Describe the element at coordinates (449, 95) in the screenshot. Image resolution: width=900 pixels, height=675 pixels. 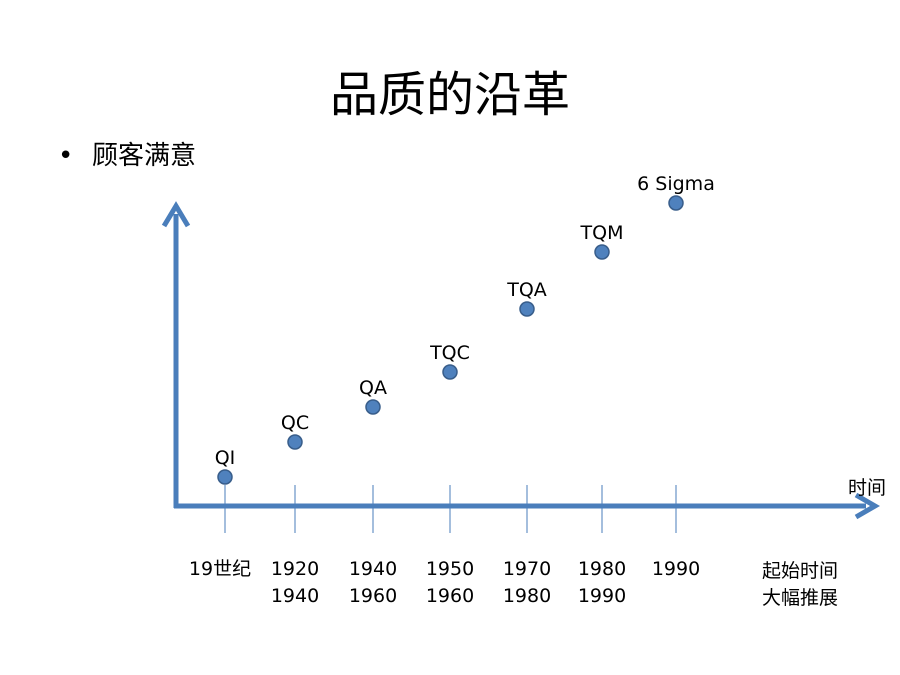
I see `slide-title: 品质的沿革` at that location.